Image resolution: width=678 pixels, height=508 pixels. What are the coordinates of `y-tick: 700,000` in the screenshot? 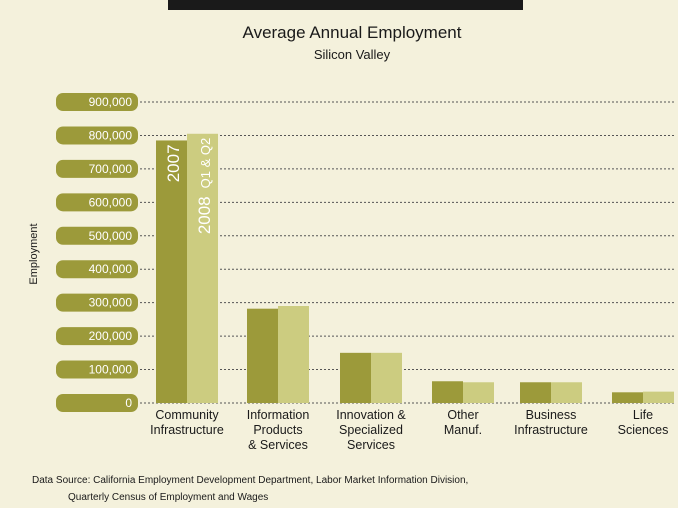 It's located at (97, 168).